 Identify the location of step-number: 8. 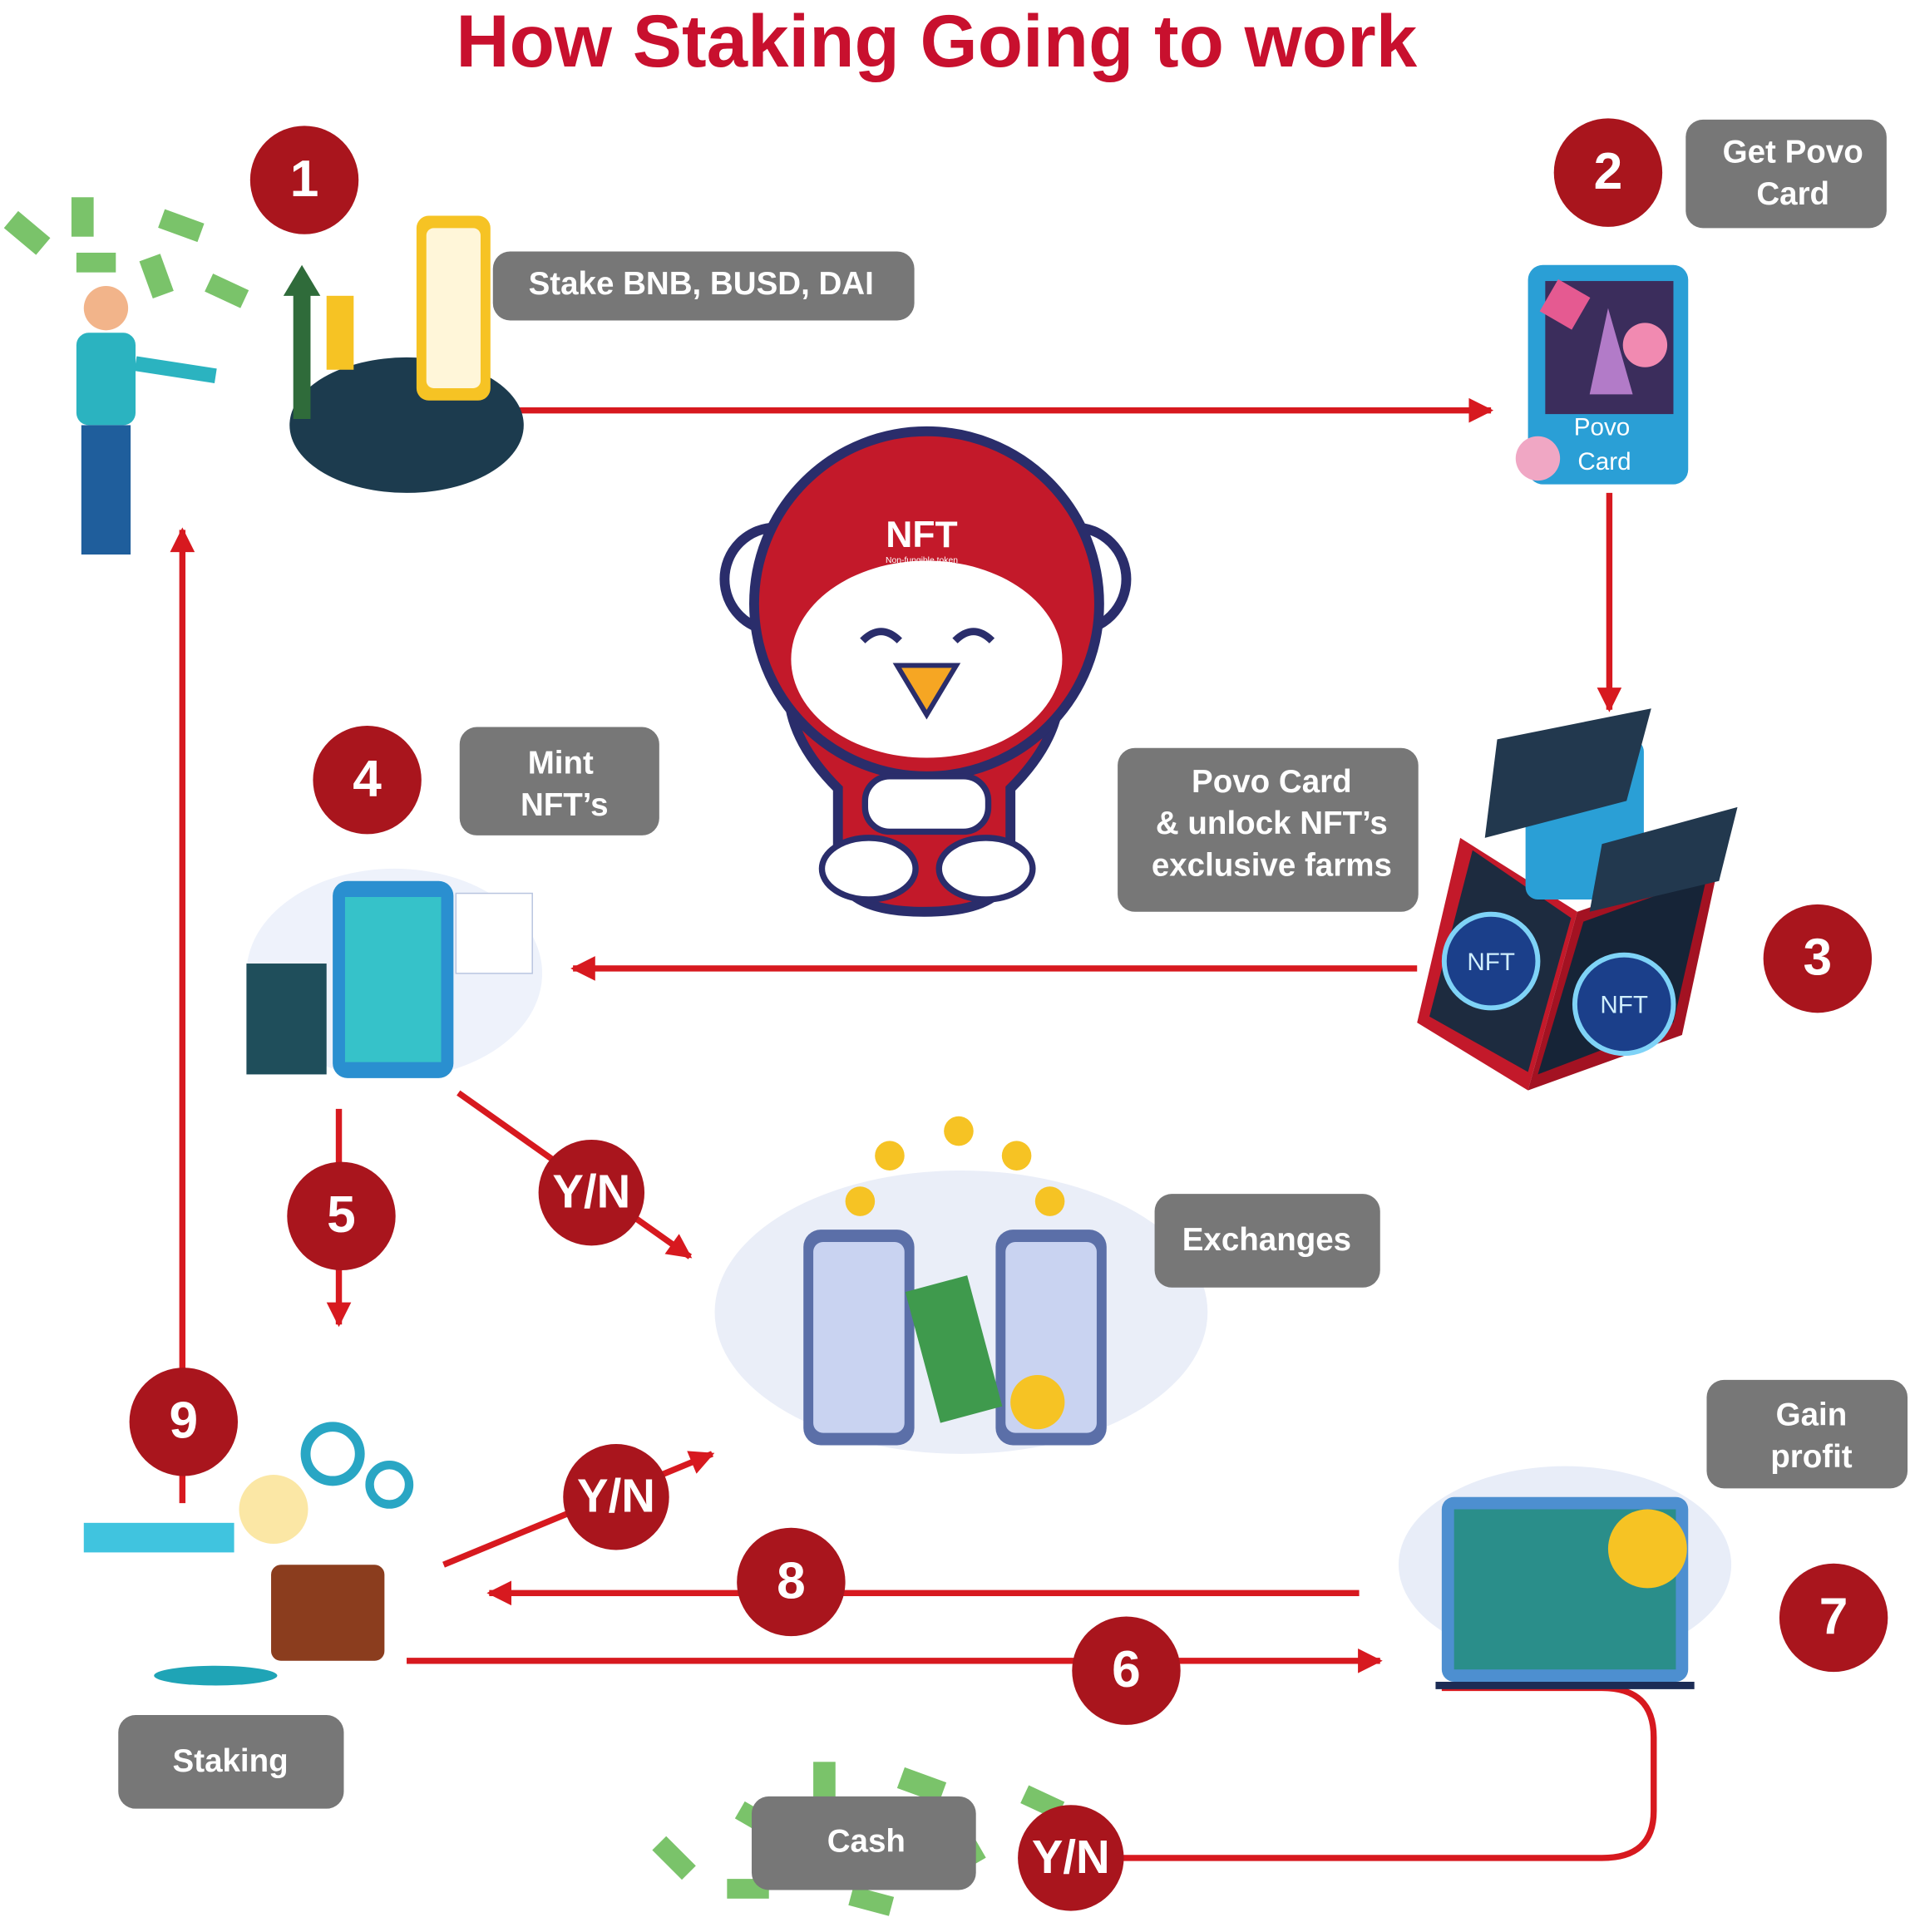
(792, 1581).